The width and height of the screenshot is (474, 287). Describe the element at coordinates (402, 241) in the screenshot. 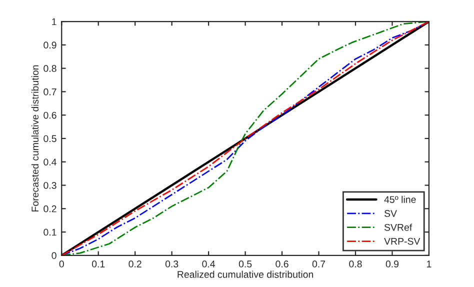

I see `legend-label: VRP-SV` at that location.